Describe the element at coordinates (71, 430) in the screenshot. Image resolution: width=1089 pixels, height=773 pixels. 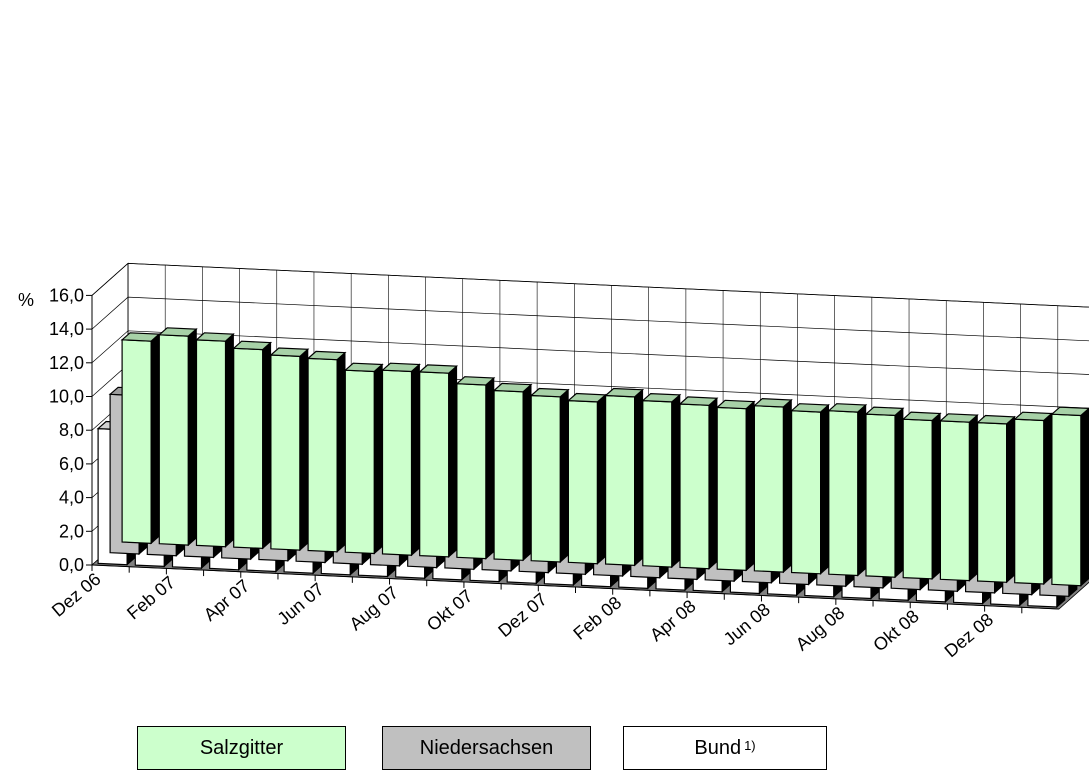
I see `y-tick-label: 8,0` at that location.